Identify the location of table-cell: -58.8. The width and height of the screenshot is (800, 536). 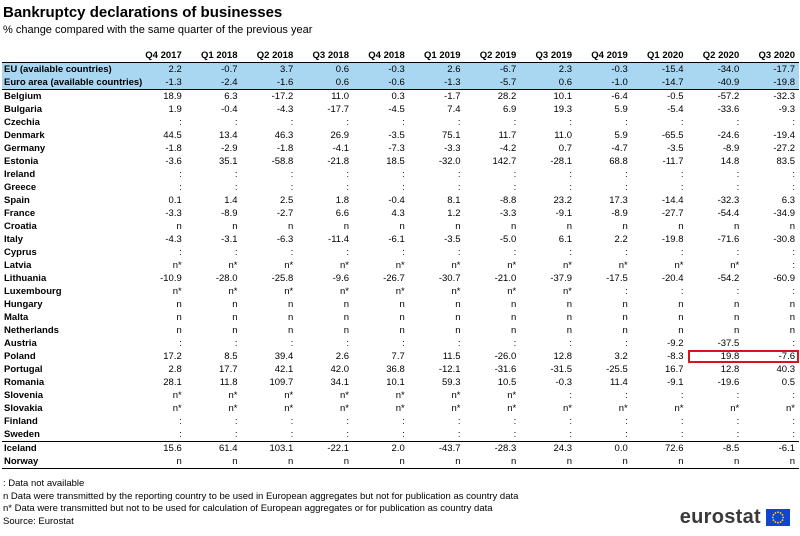
(282, 161).